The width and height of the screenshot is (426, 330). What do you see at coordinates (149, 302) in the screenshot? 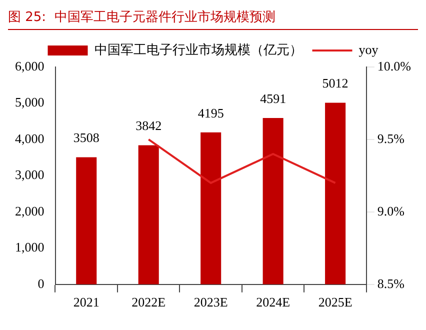
I see `x-tick-label: 2022E` at bounding box center [149, 302].